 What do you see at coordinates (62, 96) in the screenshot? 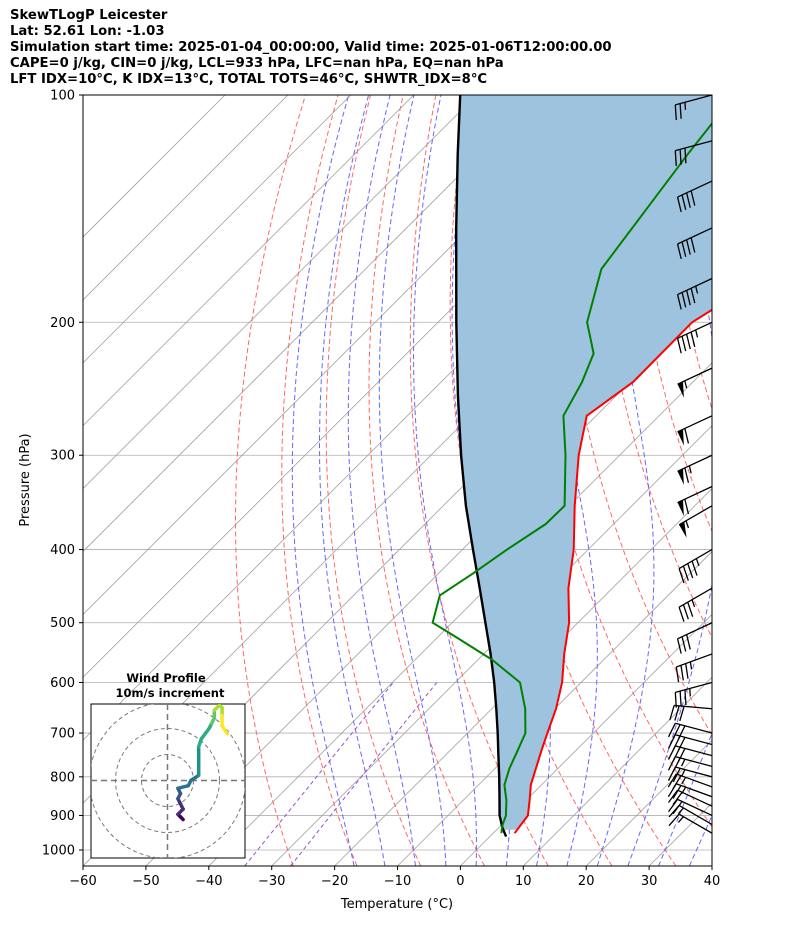
I see `y-tick-label: 100` at bounding box center [62, 96].